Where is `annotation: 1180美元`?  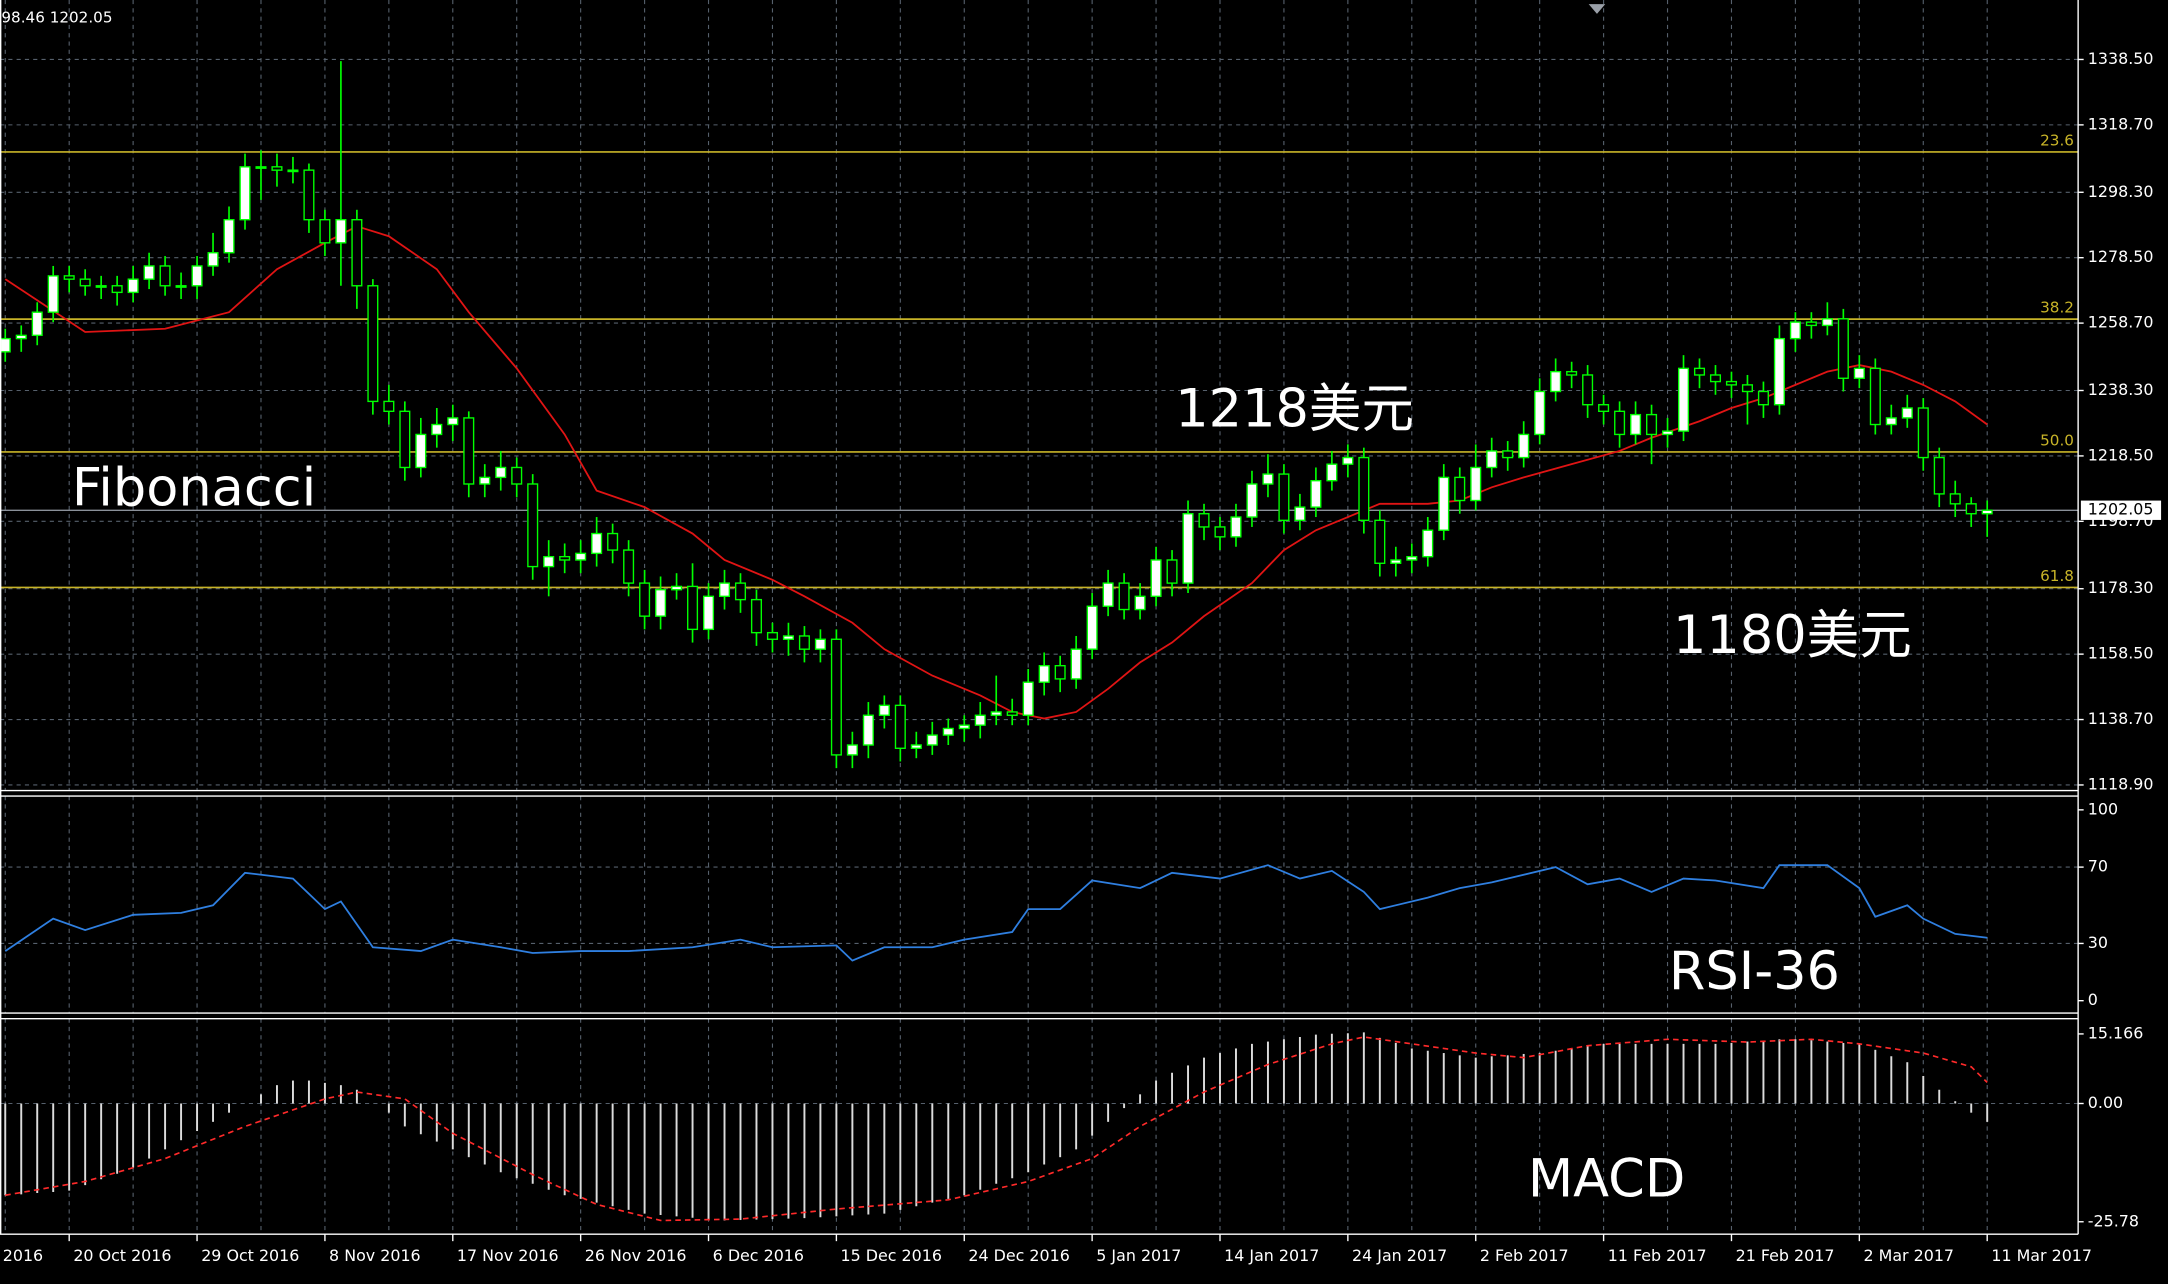
annotation: 1180美元 is located at coordinates (1792, 635).